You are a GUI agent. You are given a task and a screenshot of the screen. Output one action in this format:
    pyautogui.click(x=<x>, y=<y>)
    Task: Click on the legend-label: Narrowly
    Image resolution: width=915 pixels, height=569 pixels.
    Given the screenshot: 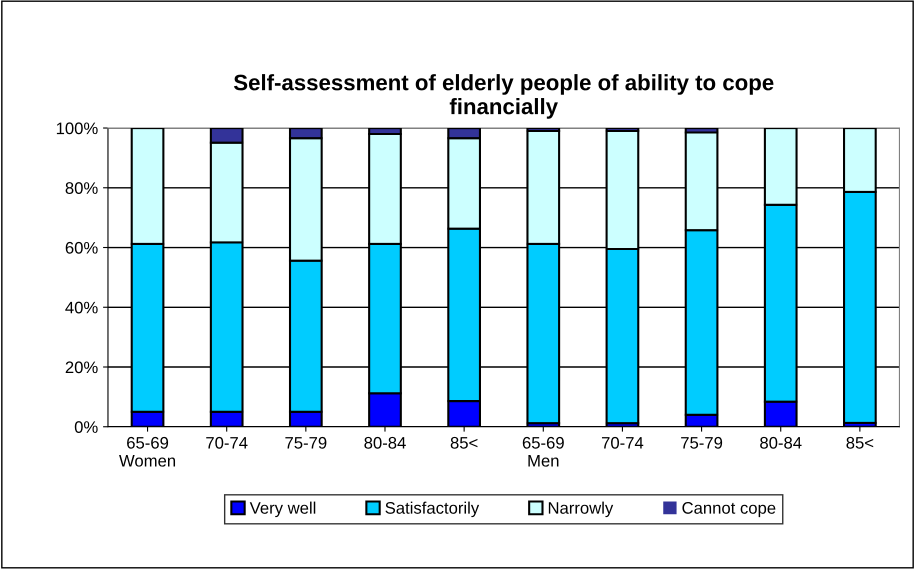 What is the action you would take?
    pyautogui.click(x=581, y=510)
    